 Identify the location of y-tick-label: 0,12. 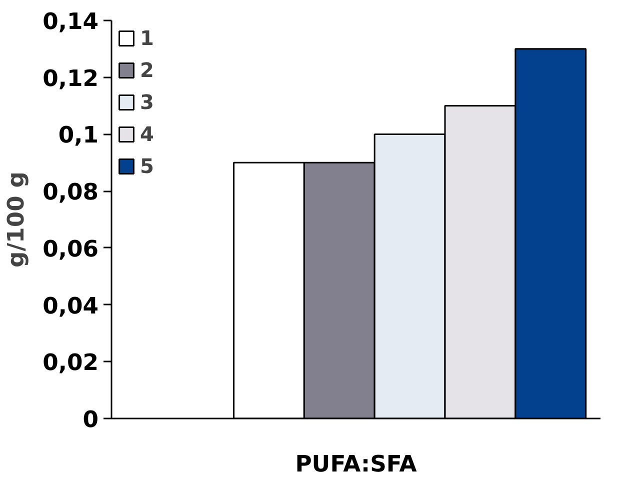
(70, 79).